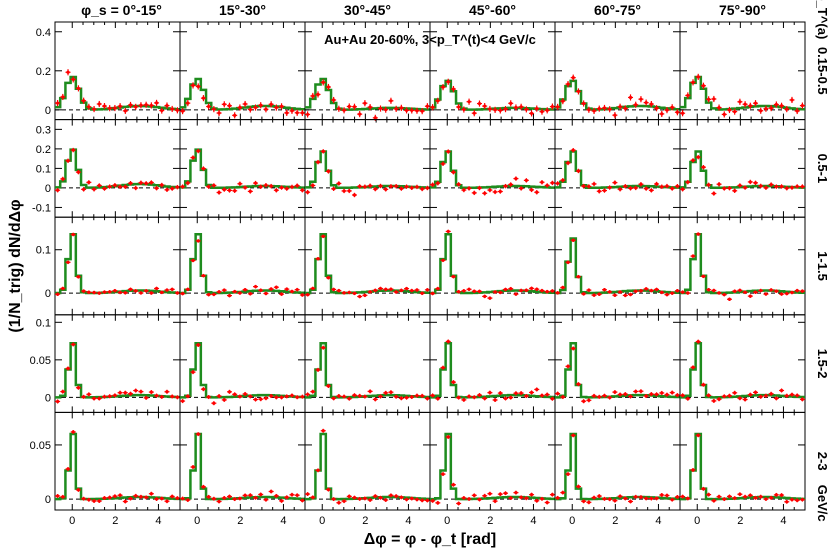 This screenshot has height=552, width=830. I want to click on panel-frame, so click(742, 71).